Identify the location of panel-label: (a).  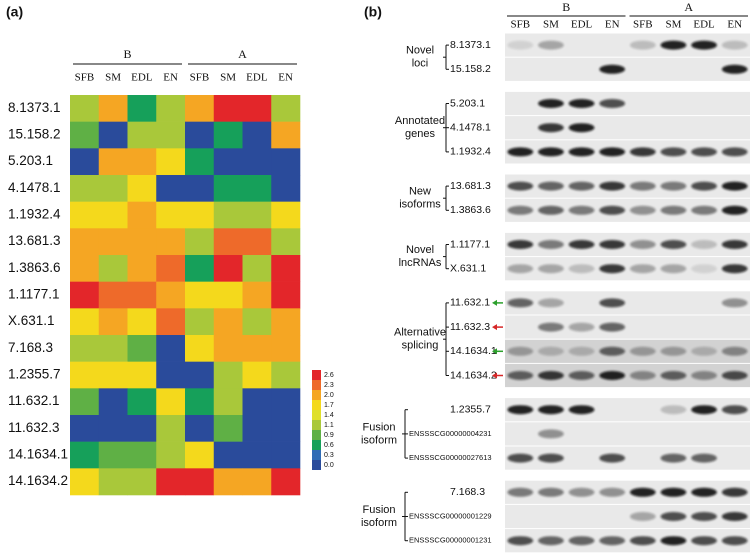
(14, 12).